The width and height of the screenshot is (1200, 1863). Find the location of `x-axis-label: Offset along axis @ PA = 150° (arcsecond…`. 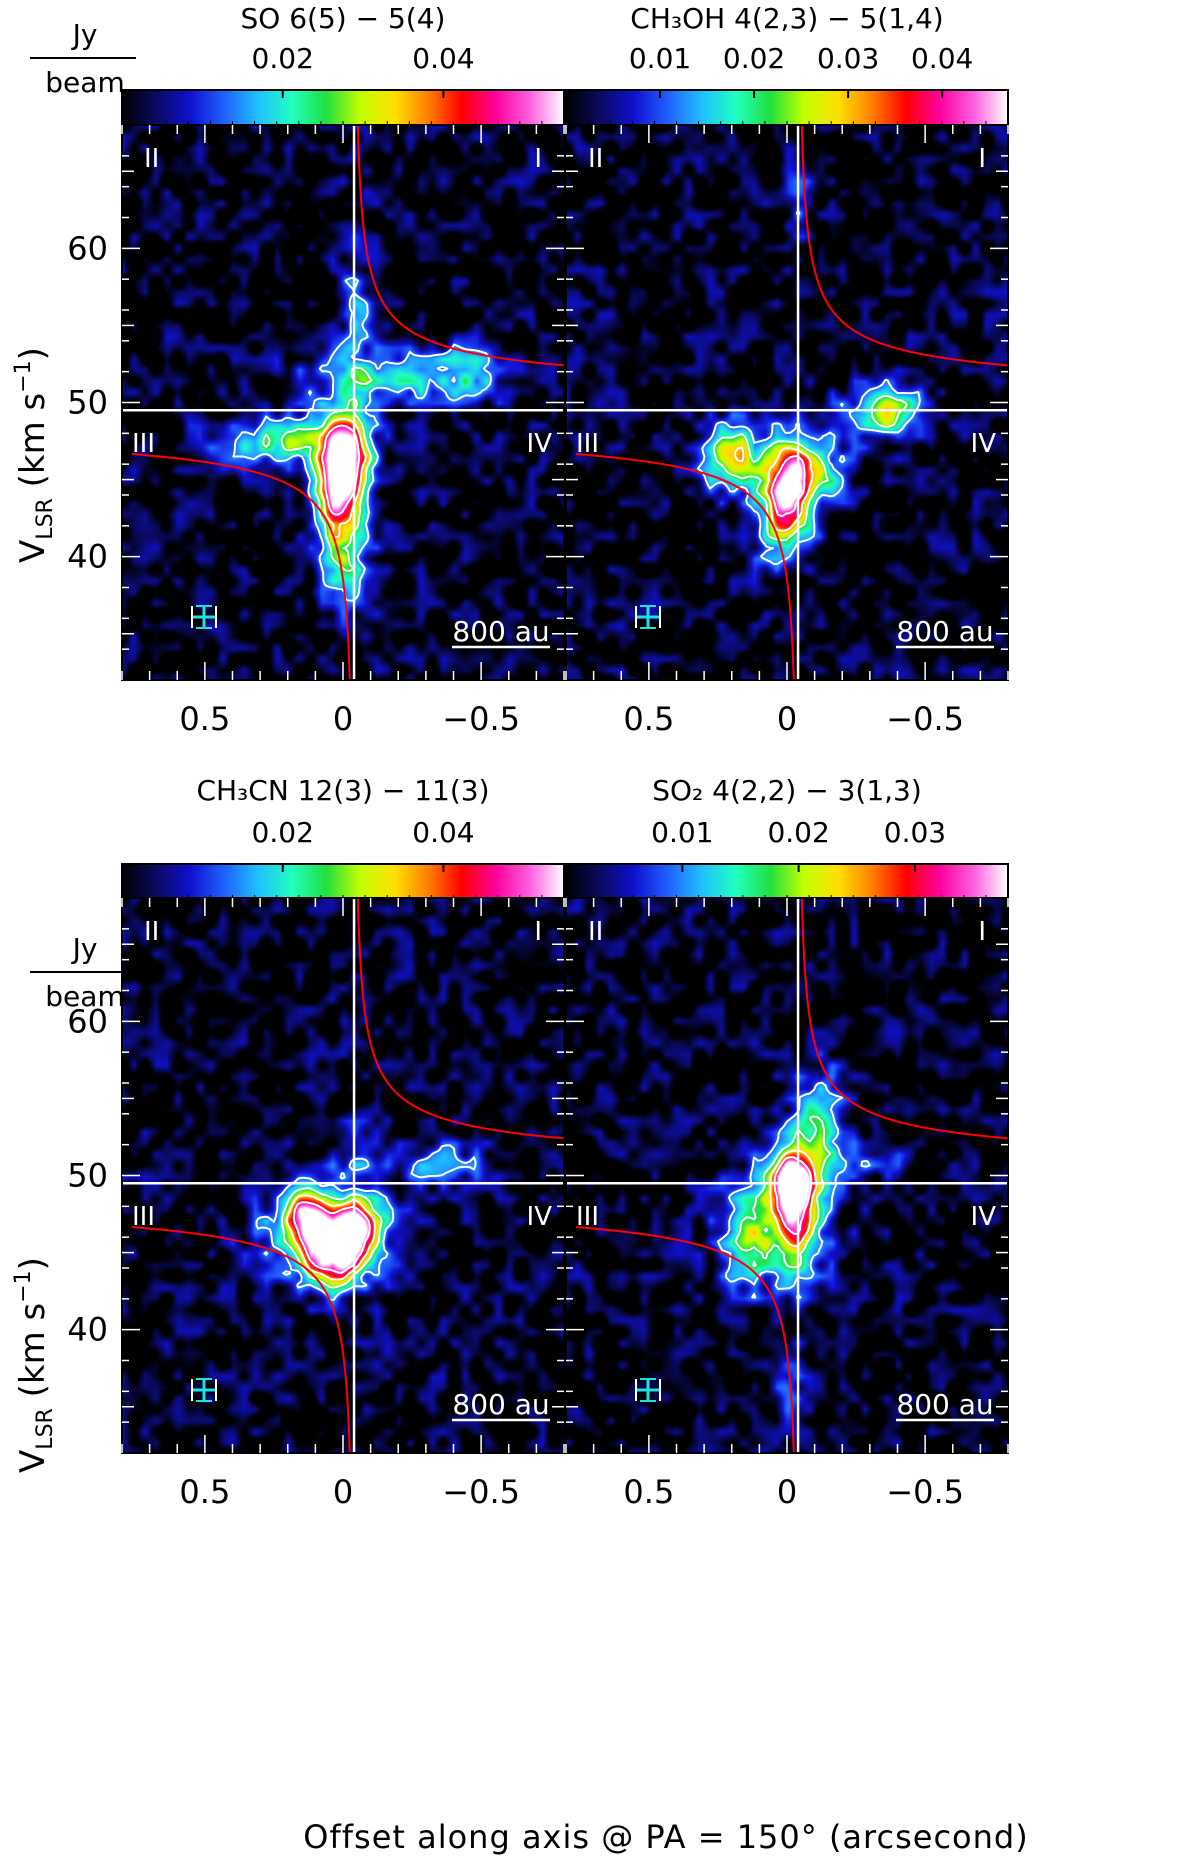

x-axis-label: Offset along axis @ PA = 150° (arcsecond… is located at coordinates (665, 1837).